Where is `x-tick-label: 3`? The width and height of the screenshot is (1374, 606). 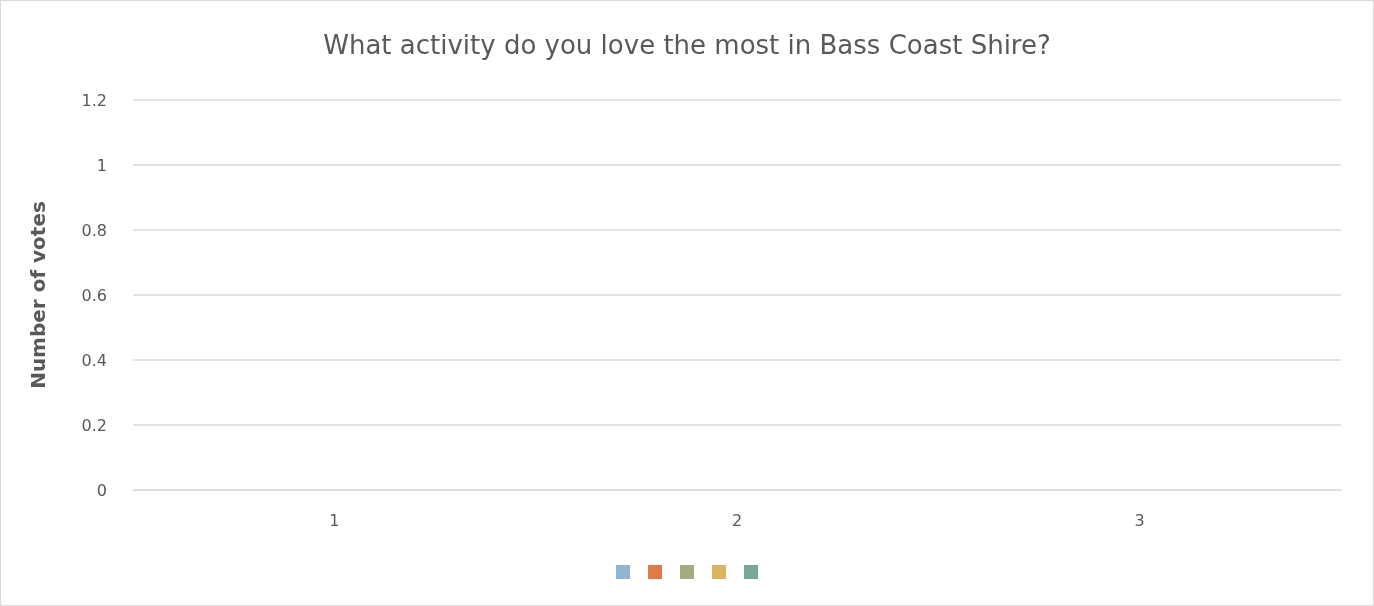
x-tick-label: 3 is located at coordinates (1139, 520).